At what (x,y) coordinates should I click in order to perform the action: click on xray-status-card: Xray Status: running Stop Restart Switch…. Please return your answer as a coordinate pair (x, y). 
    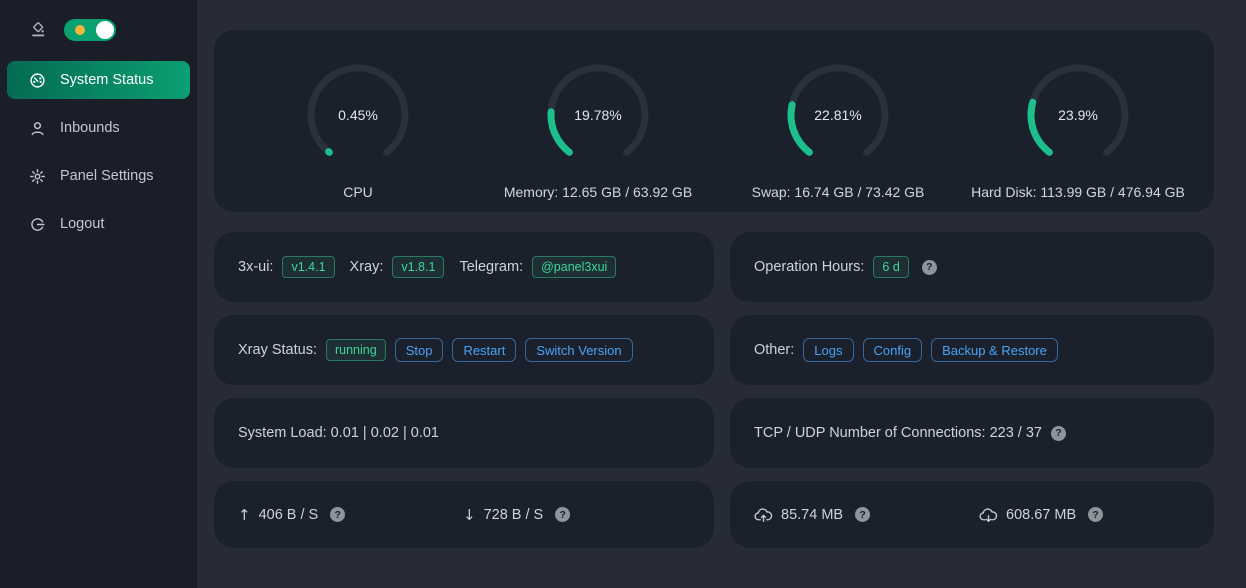
    Looking at the image, I should click on (464, 350).